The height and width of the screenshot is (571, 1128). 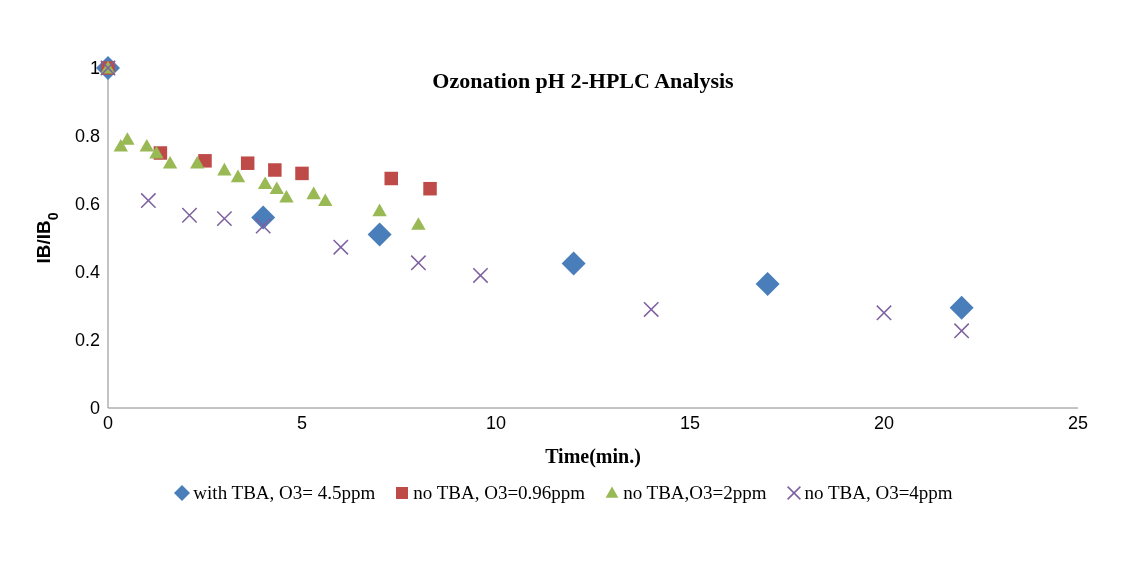 What do you see at coordinates (302, 422) in the screenshot?
I see `x-tick-label: 5` at bounding box center [302, 422].